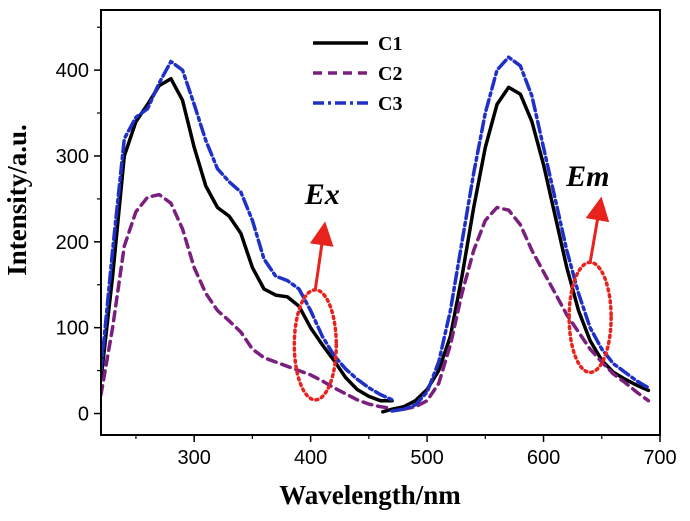  Describe the element at coordinates (543, 458) in the screenshot. I see `x-tick-label: 600` at that location.